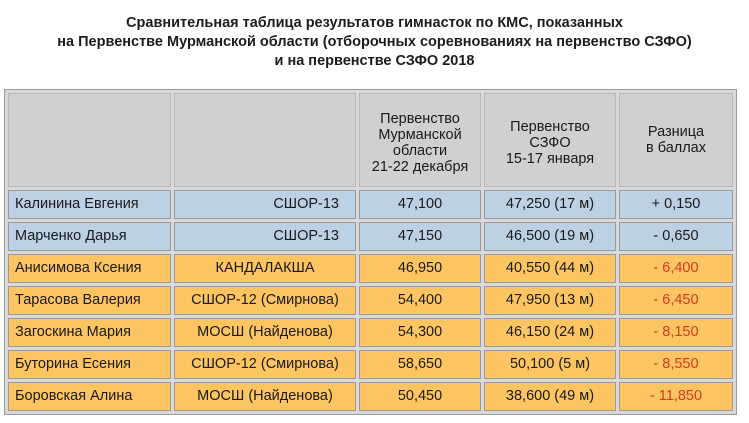 This screenshot has width=749, height=423. Describe the element at coordinates (420, 300) in the screenshot. I see `score-regional: 54,400` at that location.